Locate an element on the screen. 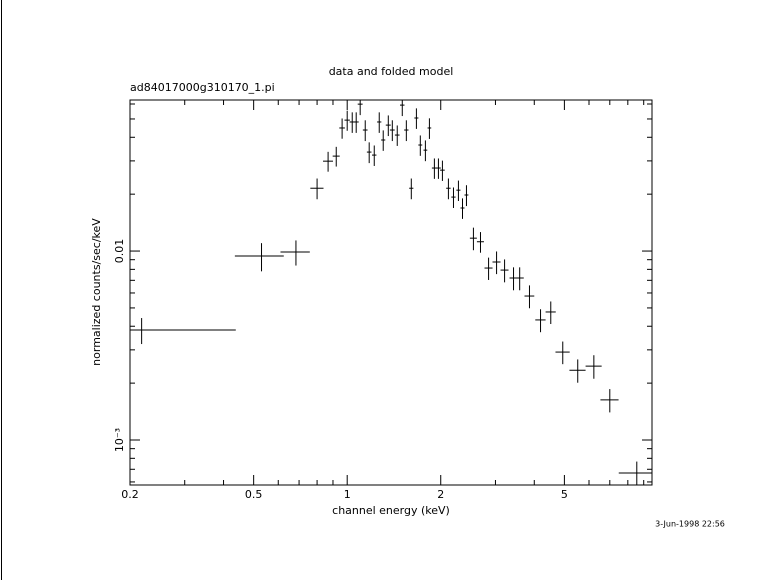 This screenshot has width=781, height=580. x-axis-label: channel energy (keV) is located at coordinates (391, 510).